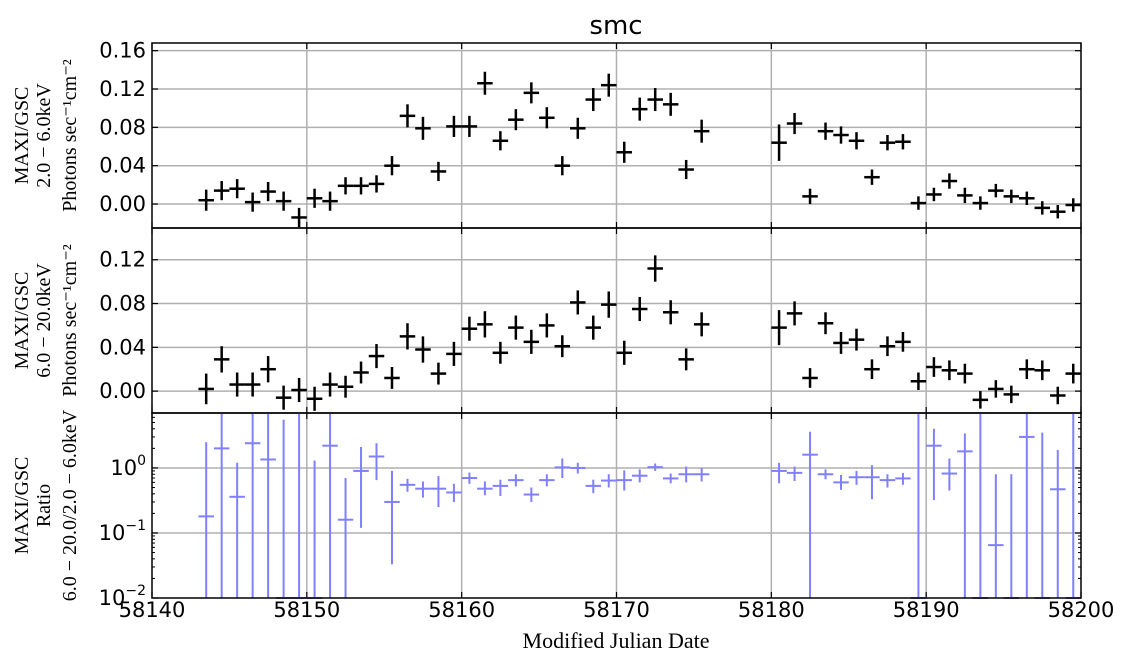  I want to click on y-tick-label: 10⁻², so click(122, 596).